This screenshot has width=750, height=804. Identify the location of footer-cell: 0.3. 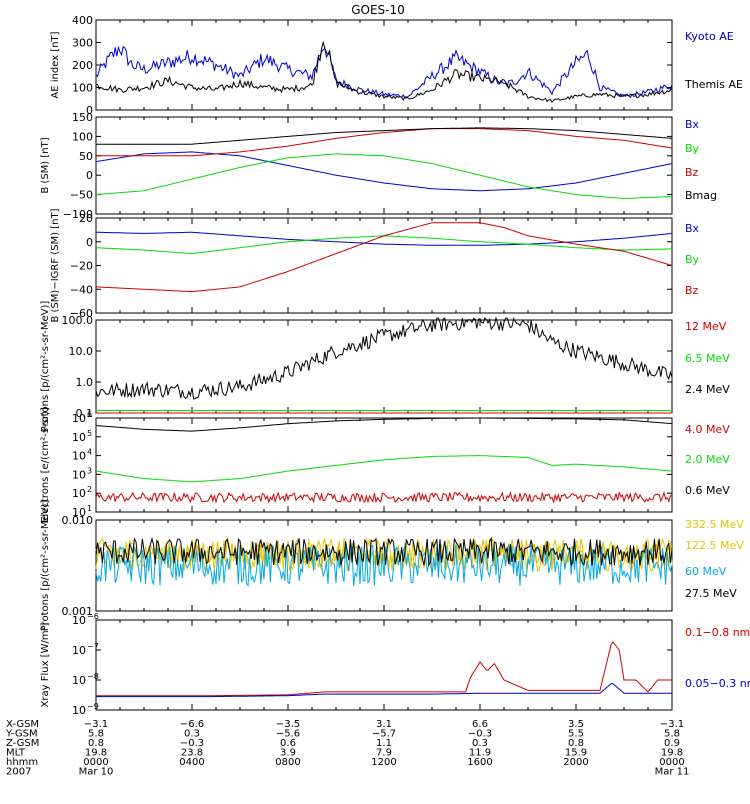
(480, 743).